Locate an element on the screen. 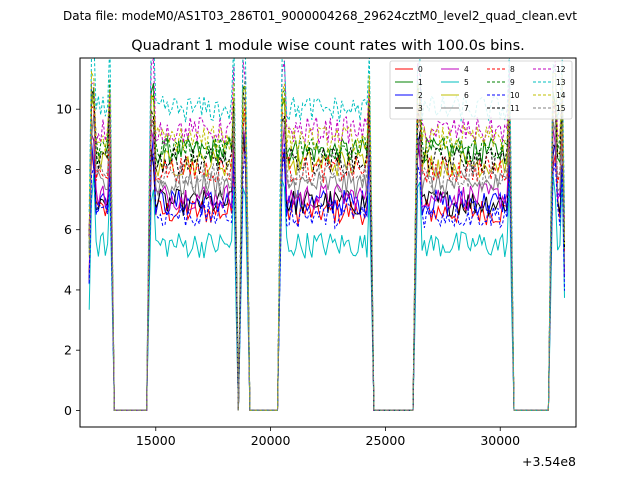 This screenshot has height=480, width=640. legend-label-15: 15 is located at coordinates (561, 108).